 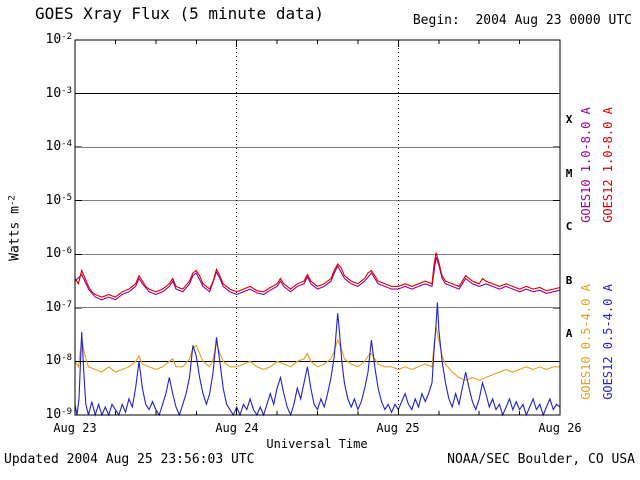 I want to click on y-tick-label: 10-8, so click(x=49, y=360).